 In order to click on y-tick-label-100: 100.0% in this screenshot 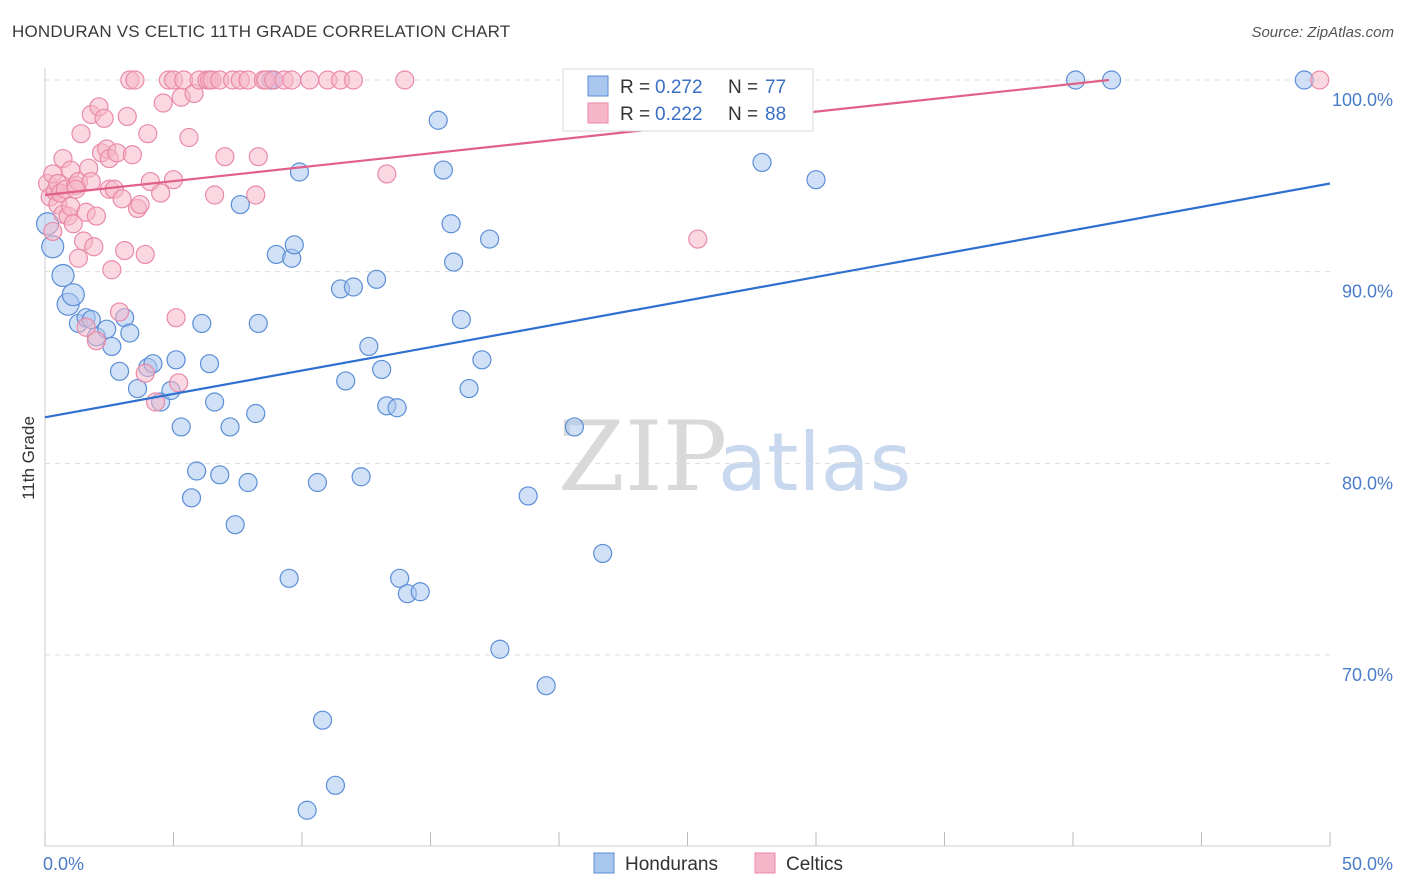, I will do `click(1362, 100)`.